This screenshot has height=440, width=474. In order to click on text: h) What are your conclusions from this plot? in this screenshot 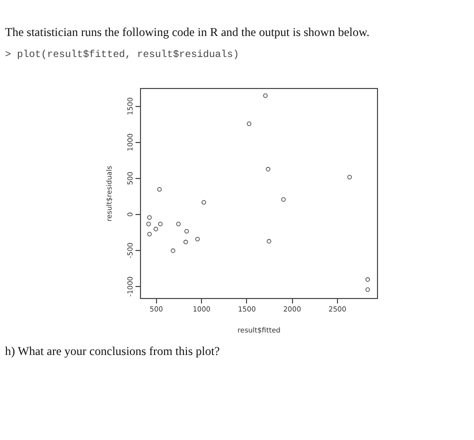, I will do `click(112, 351)`.